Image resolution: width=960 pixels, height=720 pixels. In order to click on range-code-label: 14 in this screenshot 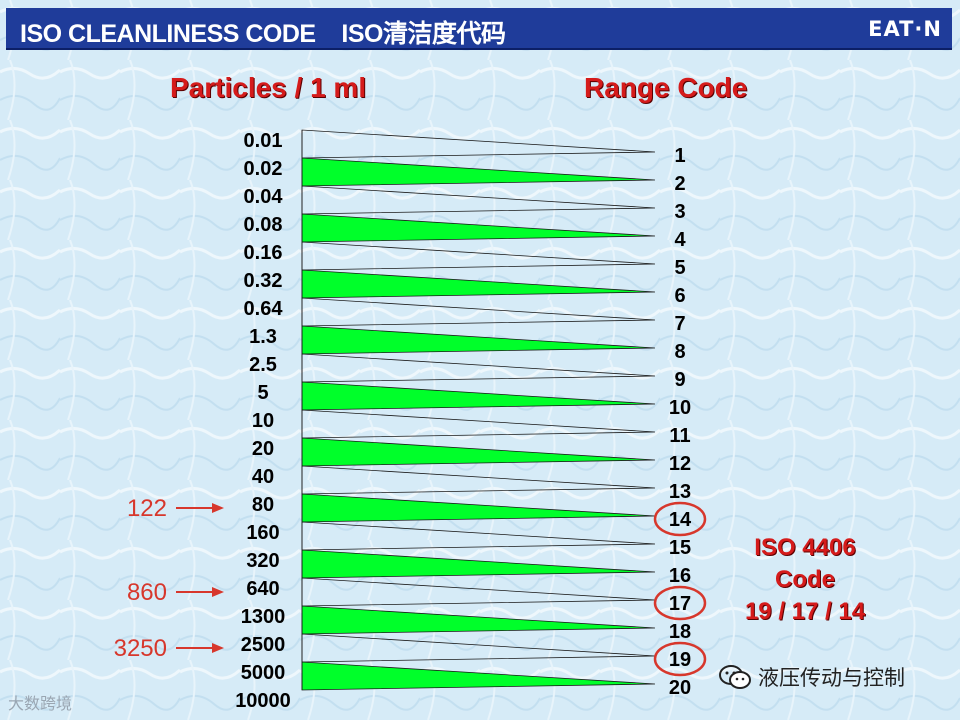, I will do `click(680, 520)`.